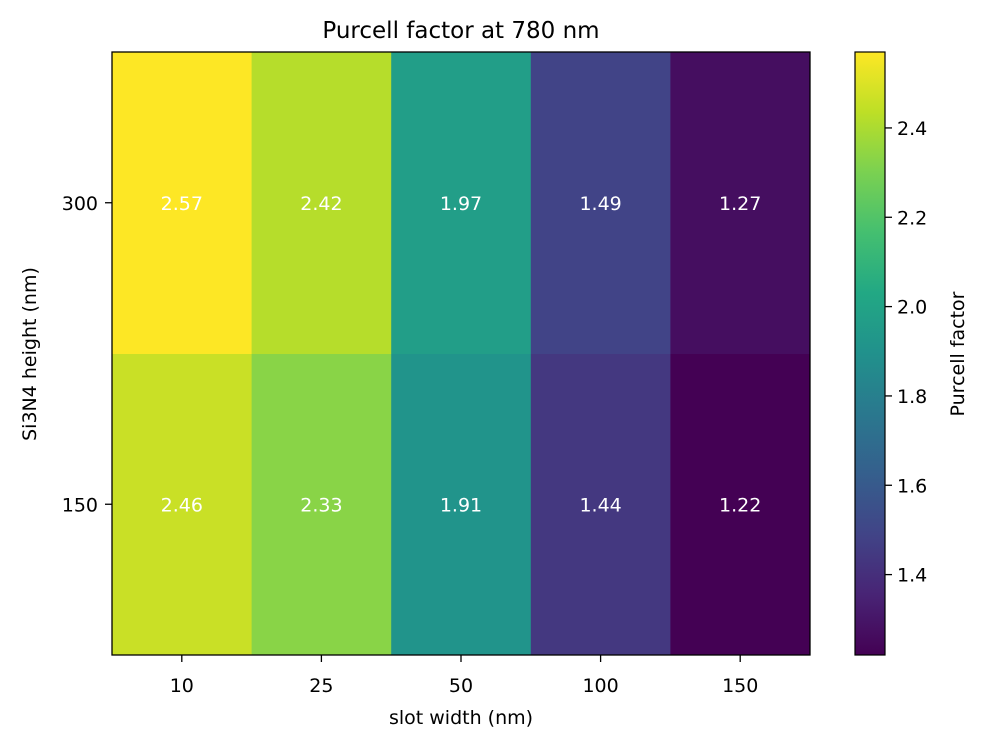  I want to click on colorbar-tick-label: 2.4, so click(912, 129).